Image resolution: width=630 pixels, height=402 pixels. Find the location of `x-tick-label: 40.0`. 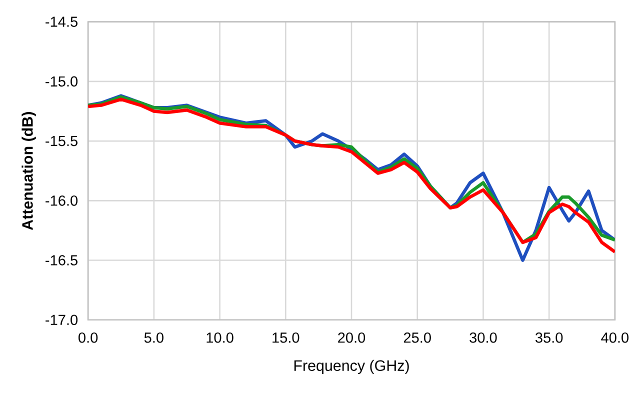

x-tick-label: 40.0 is located at coordinates (615, 337).